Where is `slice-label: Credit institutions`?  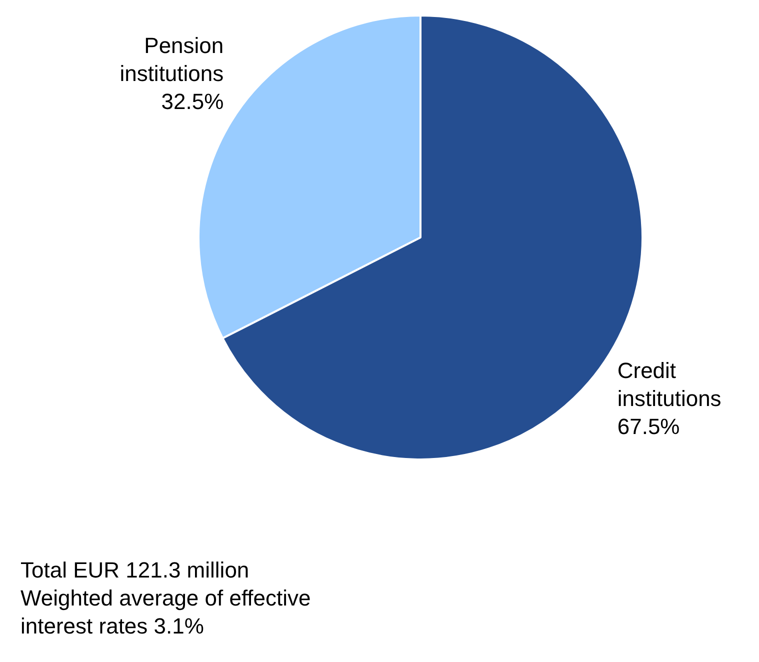
slice-label: Credit institutions is located at coordinates (669, 385).